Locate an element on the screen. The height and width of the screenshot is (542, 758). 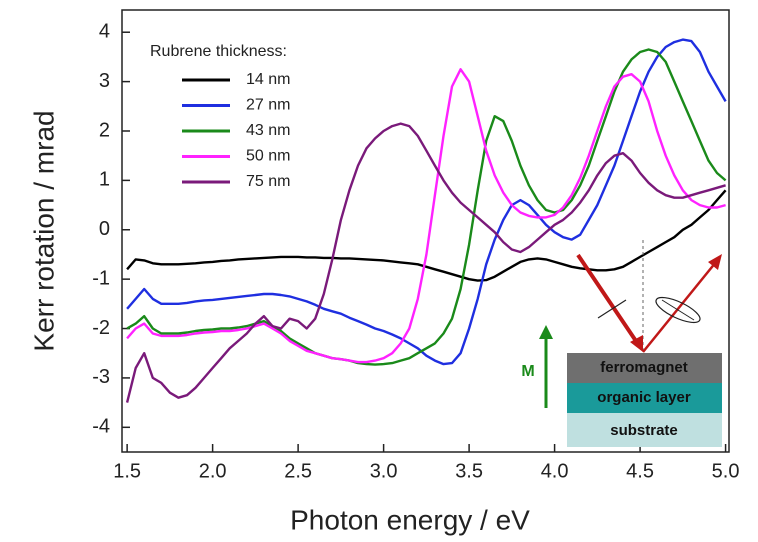
layer-label: substrate is located at coordinates (644, 430).